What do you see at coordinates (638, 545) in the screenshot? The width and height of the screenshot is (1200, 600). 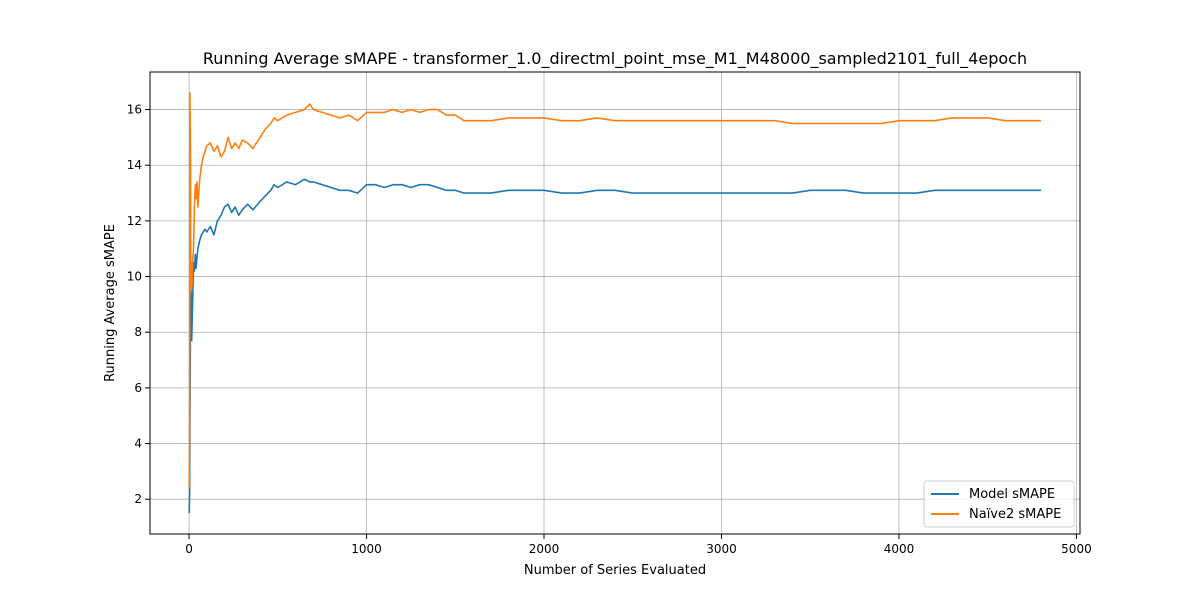 I see `x-axis-ticks: 0 1000 2000 3000 4000 5000` at bounding box center [638, 545].